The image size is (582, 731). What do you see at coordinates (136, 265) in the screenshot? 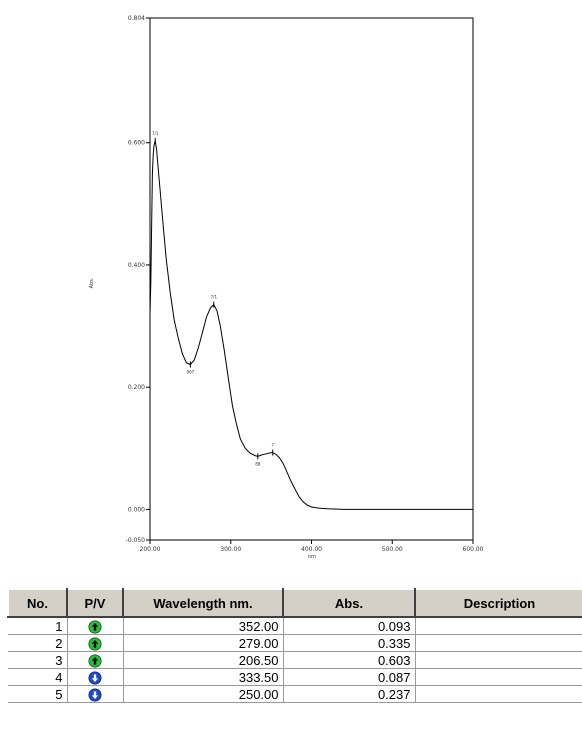
I see `y-tick-label: 0.400` at bounding box center [136, 265].